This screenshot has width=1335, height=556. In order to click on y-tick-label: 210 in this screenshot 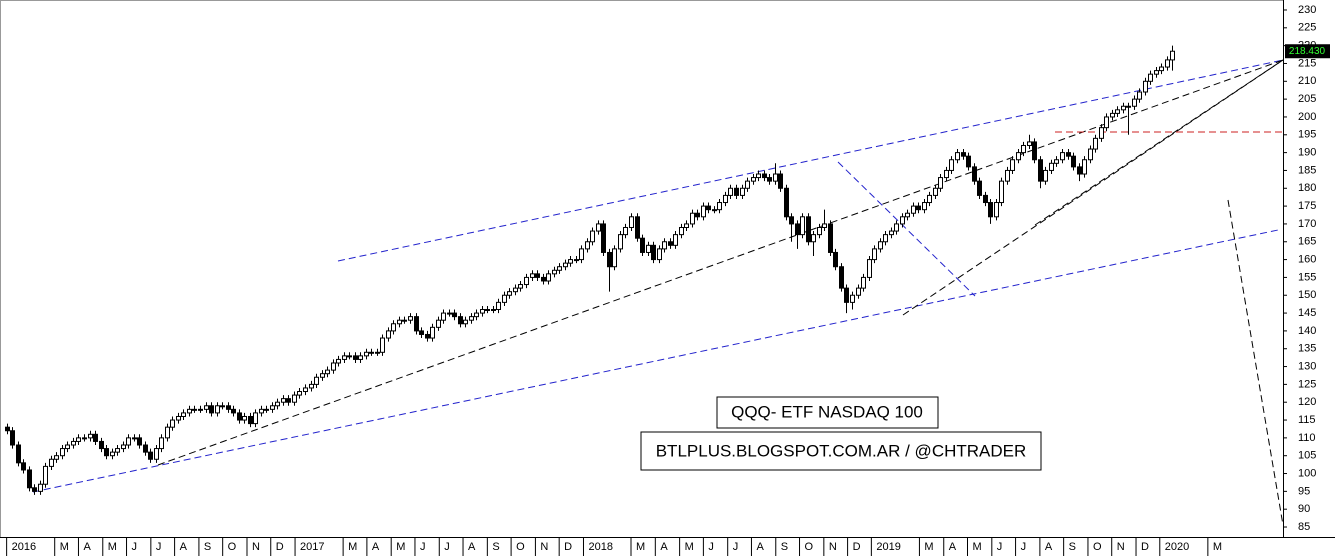, I will do `click(1307, 81)`.